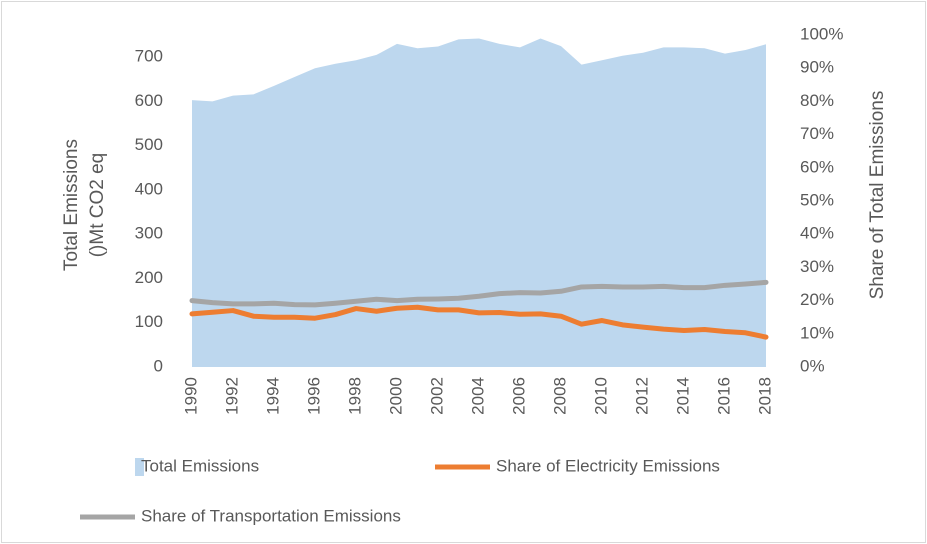 This screenshot has width=927, height=544. Describe the element at coordinates (272, 396) in the screenshot. I see `x-tick-label: 1994` at that location.